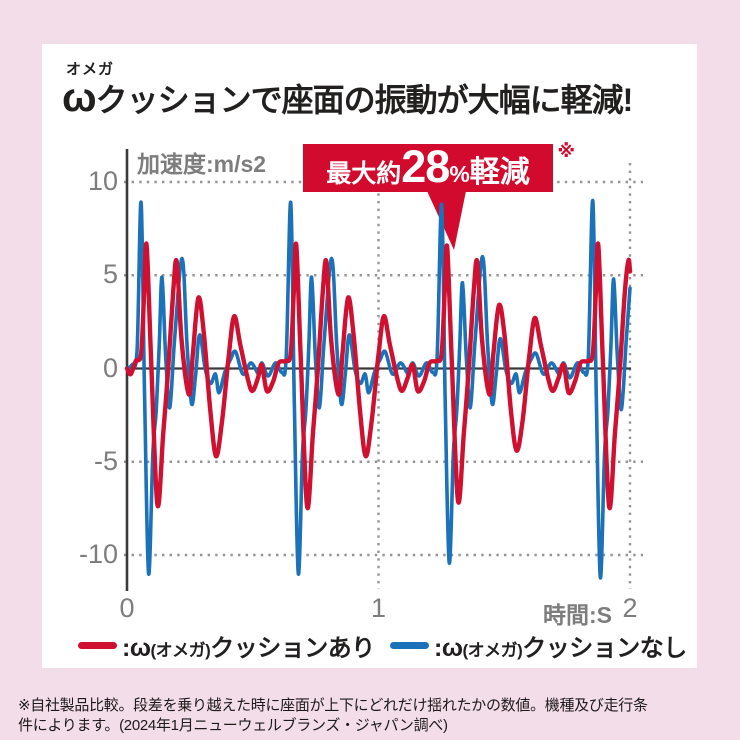 This screenshot has height=740, width=740. What do you see at coordinates (248, 648) in the screenshot?
I see `legend-label: :ω(オメガ)クッションあり` at bounding box center [248, 648].